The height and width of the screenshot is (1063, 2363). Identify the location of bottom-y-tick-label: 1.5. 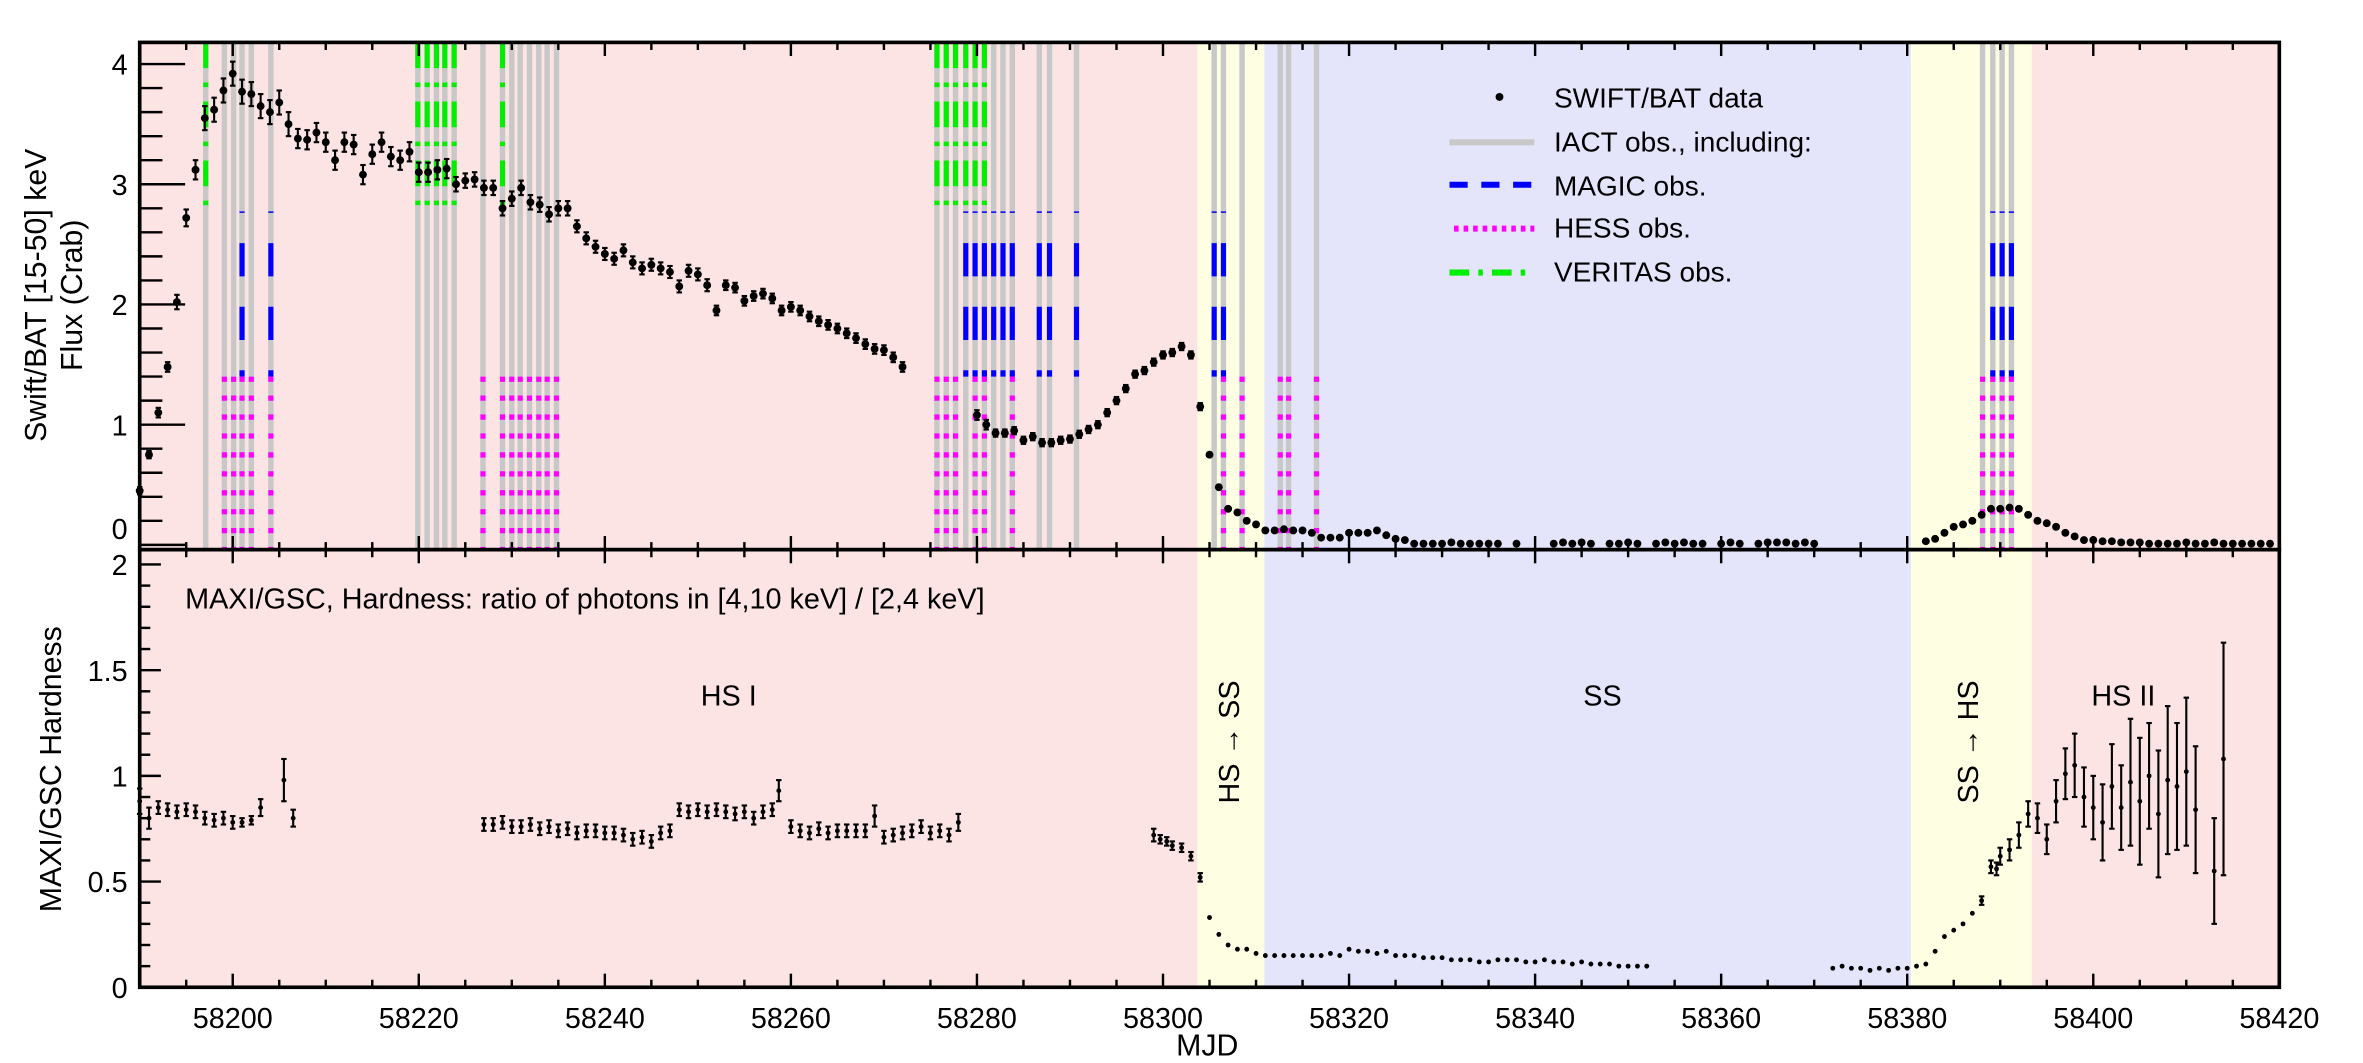
(108, 672).